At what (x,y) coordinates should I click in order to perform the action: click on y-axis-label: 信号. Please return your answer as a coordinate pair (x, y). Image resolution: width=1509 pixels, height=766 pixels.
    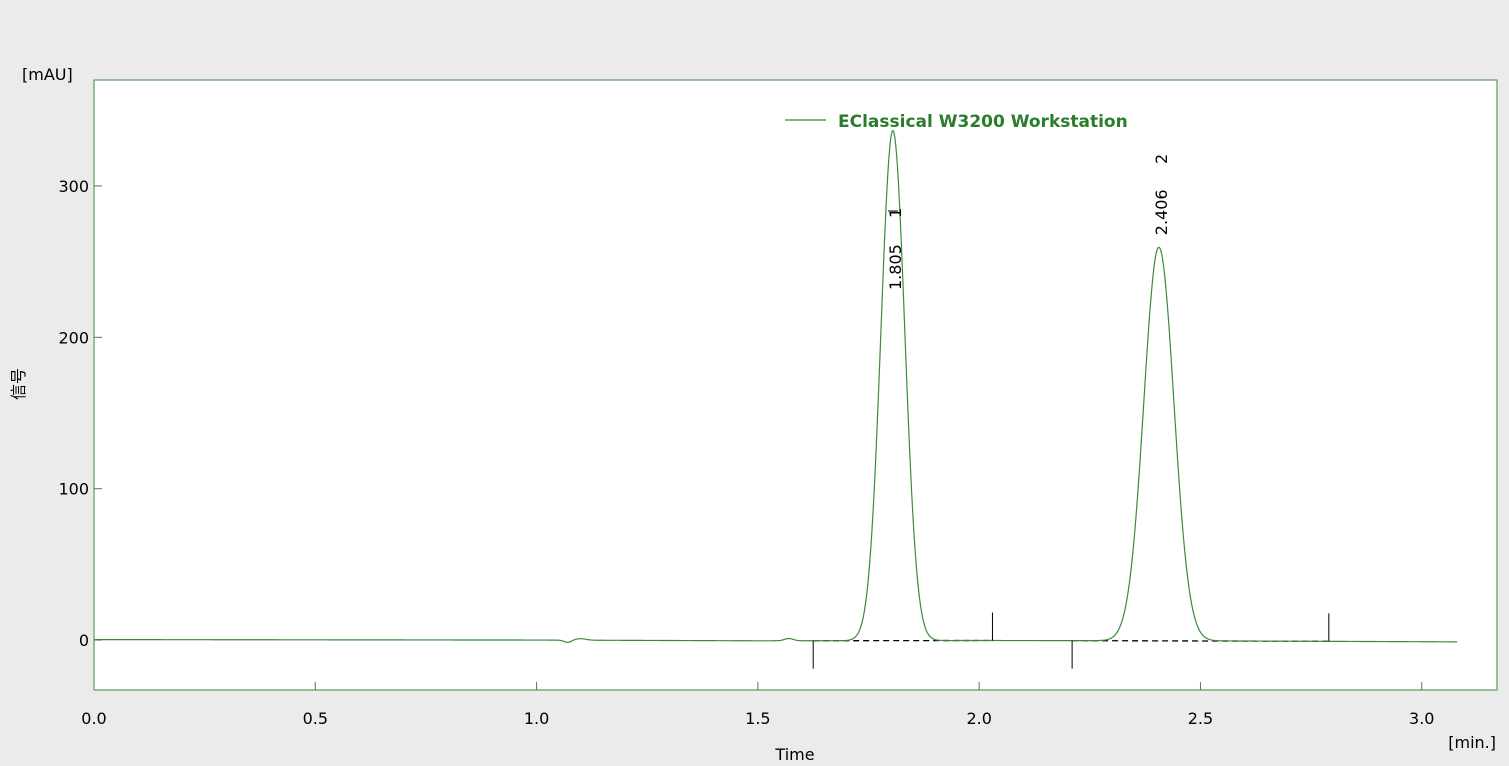
    Looking at the image, I should click on (18, 384).